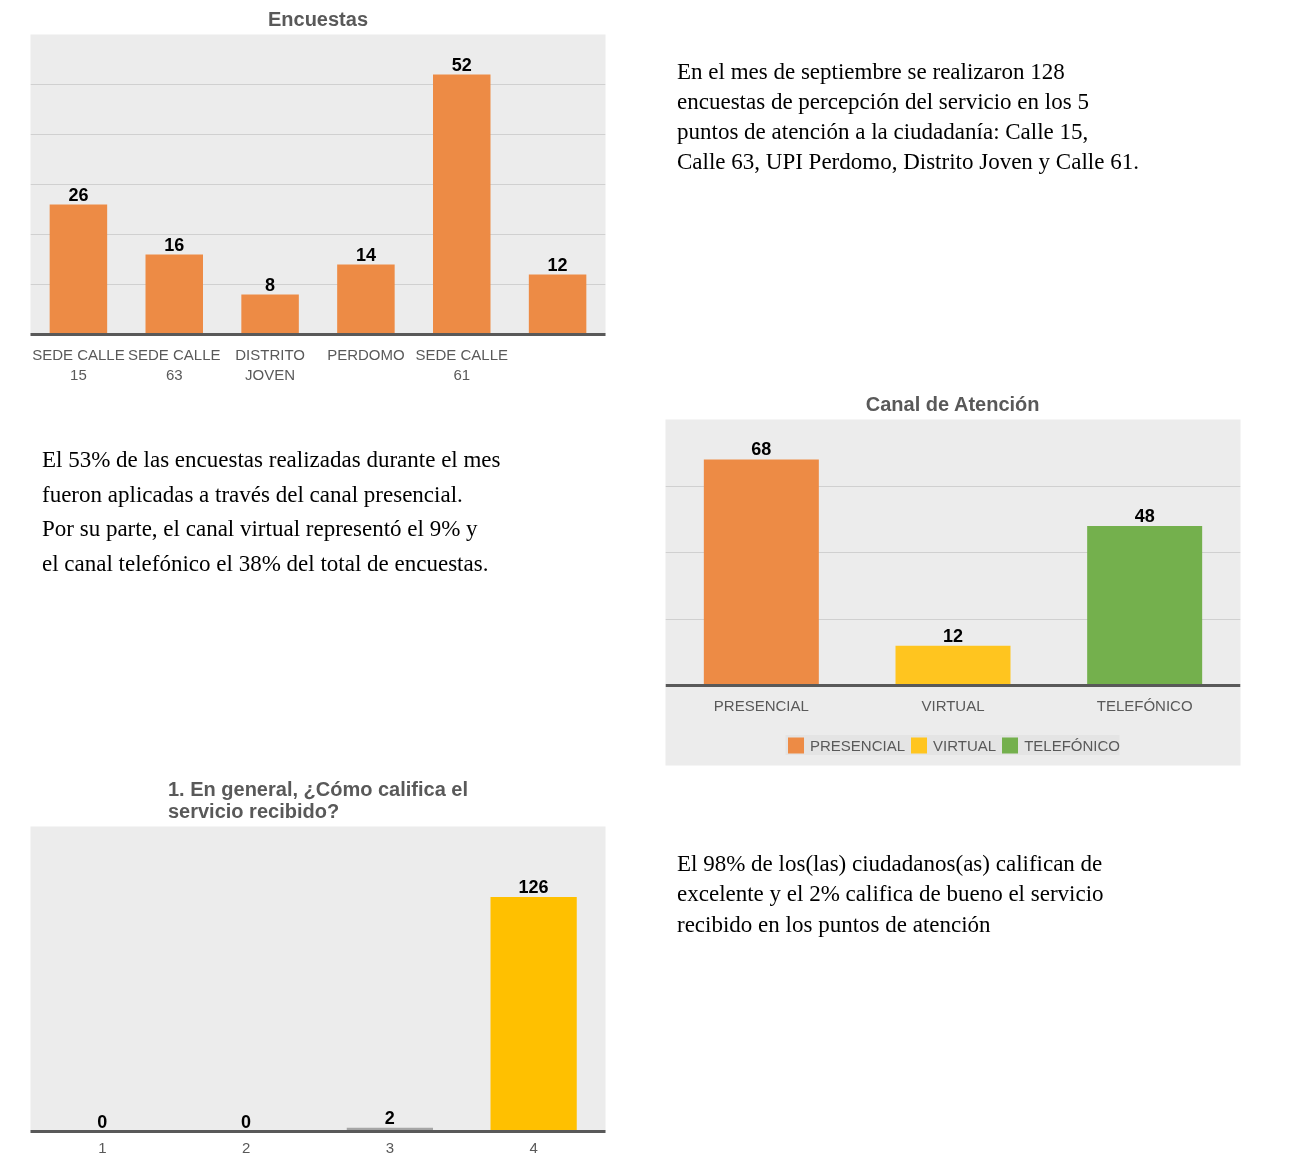  Describe the element at coordinates (1144, 515) in the screenshot. I see `data-label: 48` at that location.